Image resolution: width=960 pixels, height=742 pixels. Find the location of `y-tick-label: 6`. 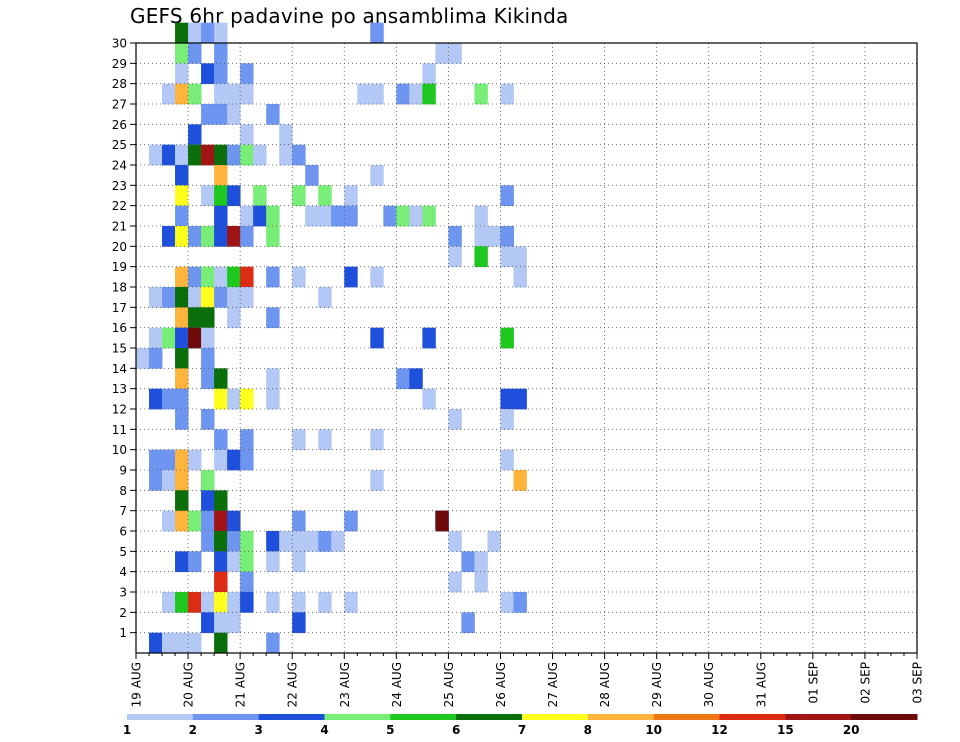

y-tick-label: 6 is located at coordinates (123, 532).